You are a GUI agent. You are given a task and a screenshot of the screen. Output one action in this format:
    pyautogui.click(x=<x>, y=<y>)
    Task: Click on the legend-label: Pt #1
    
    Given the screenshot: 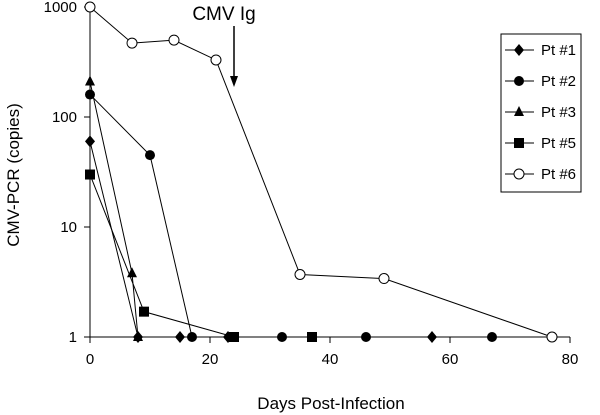 What is the action you would take?
    pyautogui.click(x=558, y=50)
    